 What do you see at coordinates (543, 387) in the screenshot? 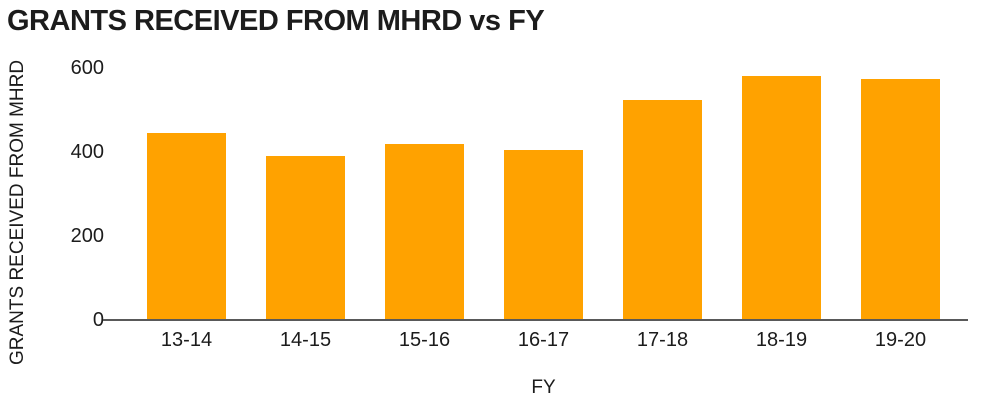
I see `x-axis-title: FY` at bounding box center [543, 387].